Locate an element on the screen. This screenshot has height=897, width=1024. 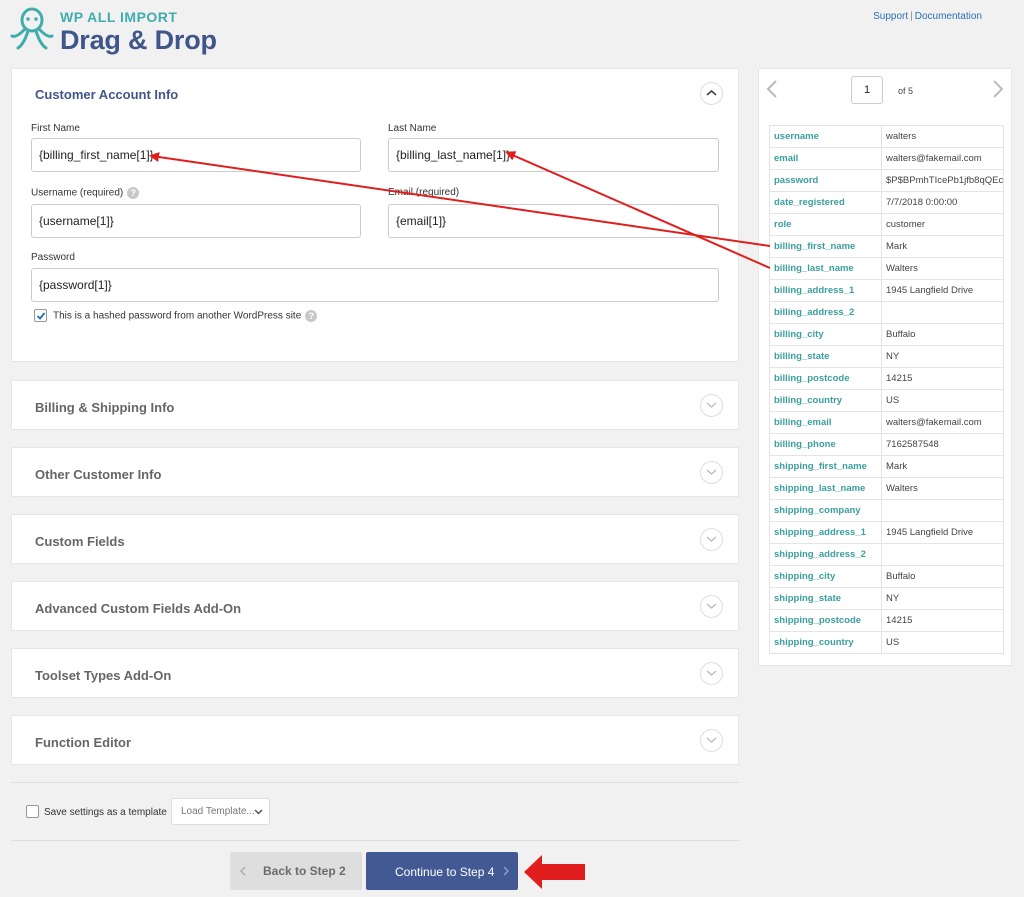
continue-button-label: Continue to Step 4 is located at coordinates (445, 872).